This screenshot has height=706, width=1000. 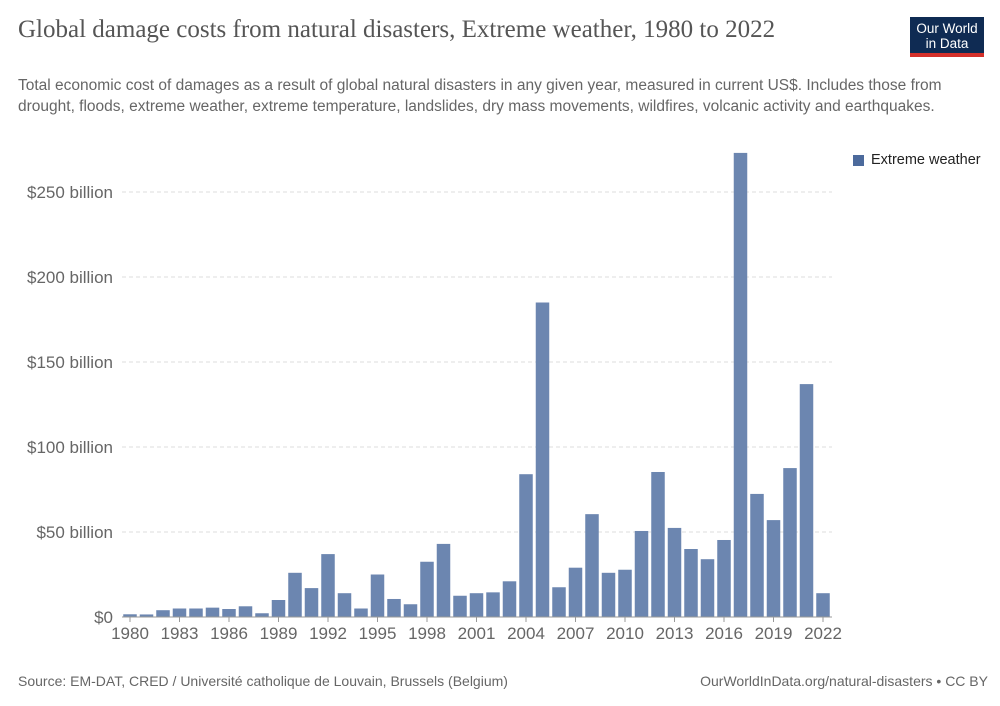 What do you see at coordinates (947, 37) in the screenshot?
I see `owid-logo: Our World in Data` at bounding box center [947, 37].